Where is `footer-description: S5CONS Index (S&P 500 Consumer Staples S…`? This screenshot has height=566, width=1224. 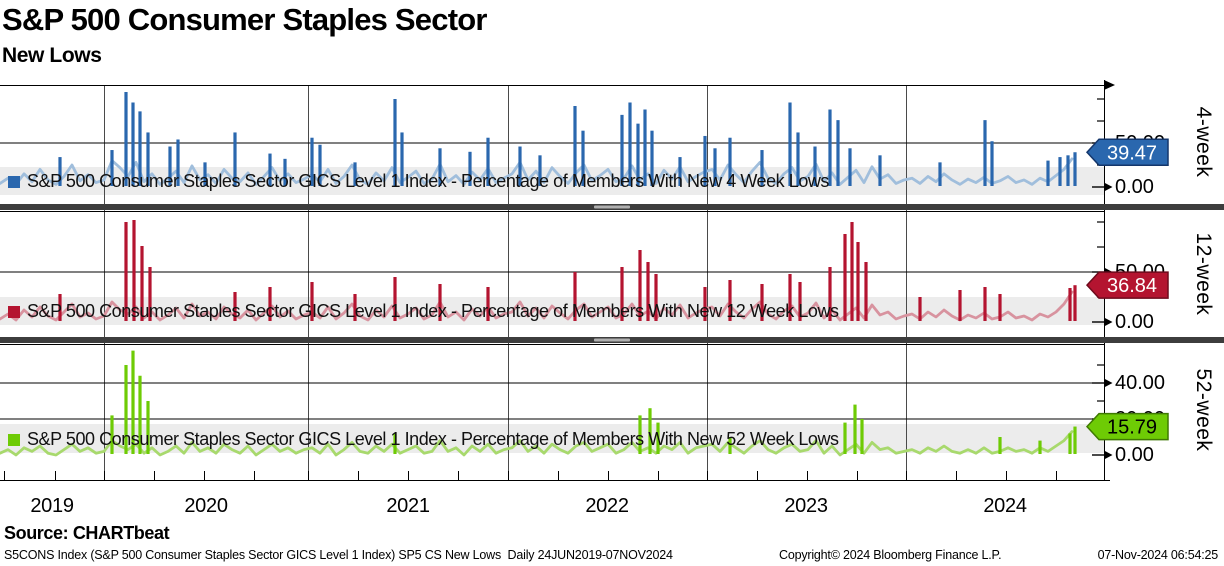
footer-description: S5CONS Index (S&P 500 Consumer Staples S… is located at coordinates (338, 555).